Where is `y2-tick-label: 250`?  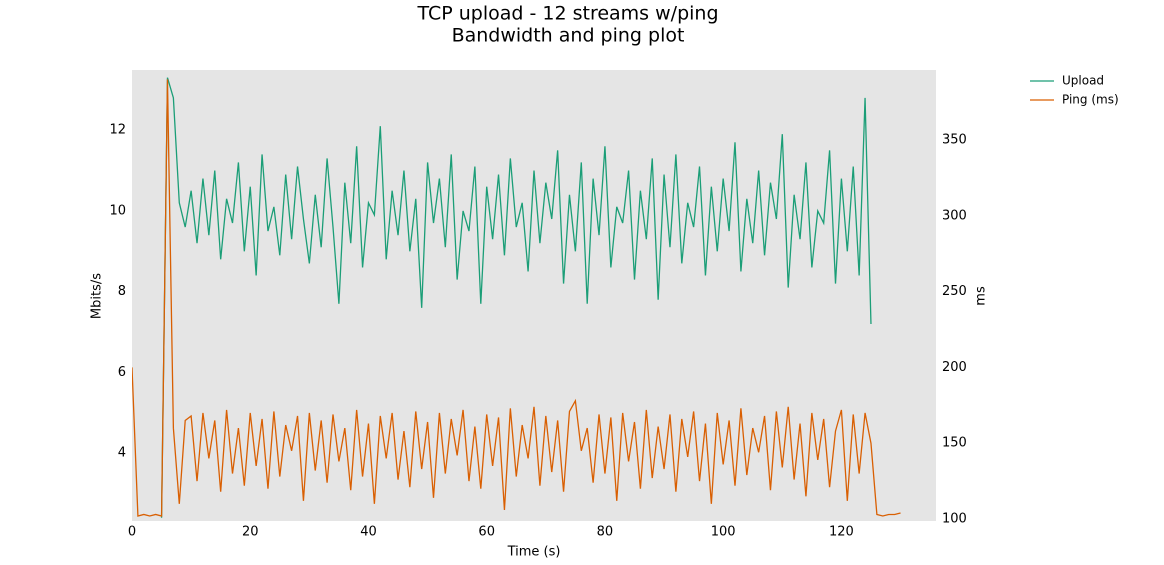 y2-tick-label: 250 is located at coordinates (954, 291).